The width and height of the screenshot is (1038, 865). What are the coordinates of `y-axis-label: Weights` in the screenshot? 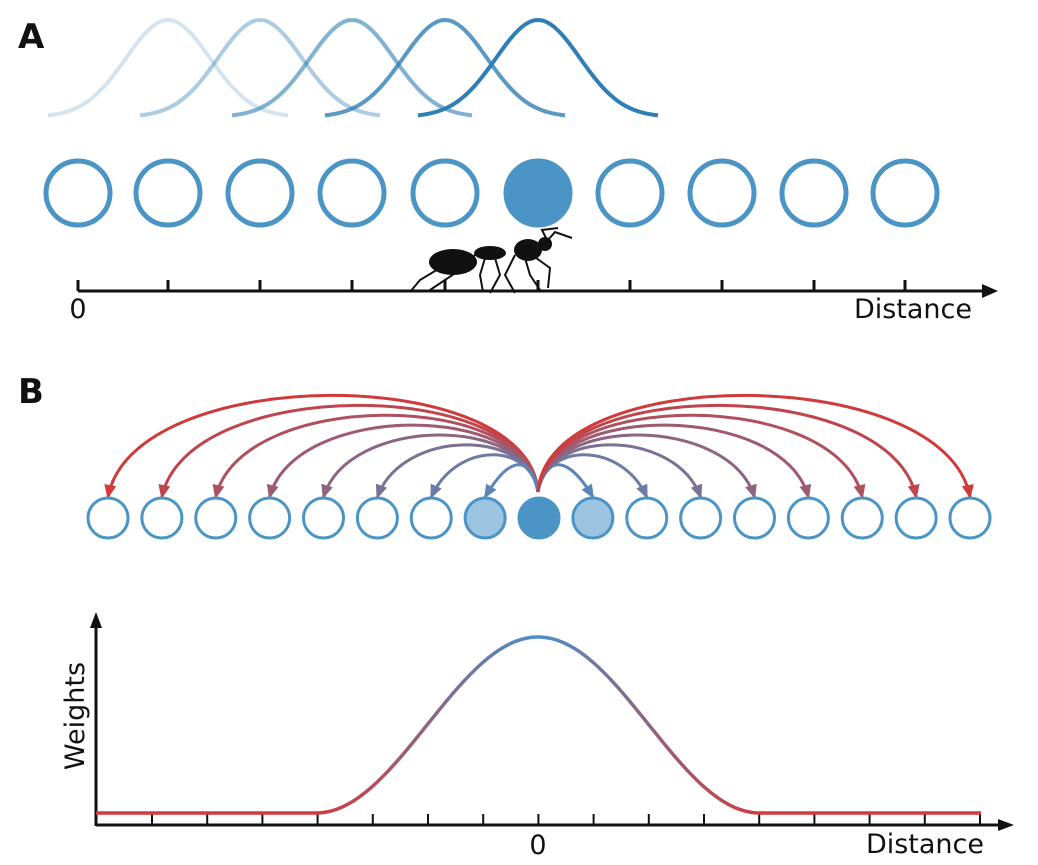 It's located at (75, 716).